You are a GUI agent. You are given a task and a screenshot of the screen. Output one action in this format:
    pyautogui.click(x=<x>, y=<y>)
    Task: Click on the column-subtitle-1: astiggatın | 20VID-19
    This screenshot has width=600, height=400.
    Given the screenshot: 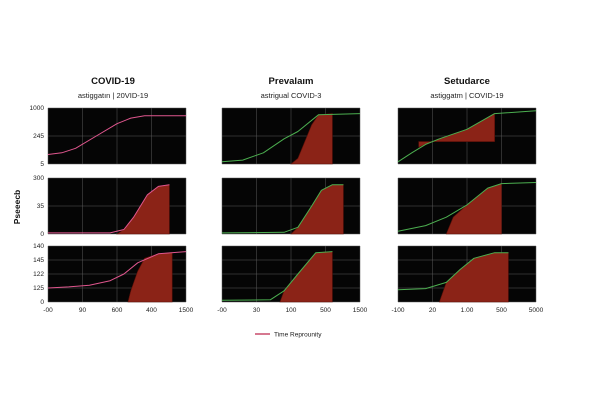 What is the action you would take?
    pyautogui.click(x=113, y=95)
    